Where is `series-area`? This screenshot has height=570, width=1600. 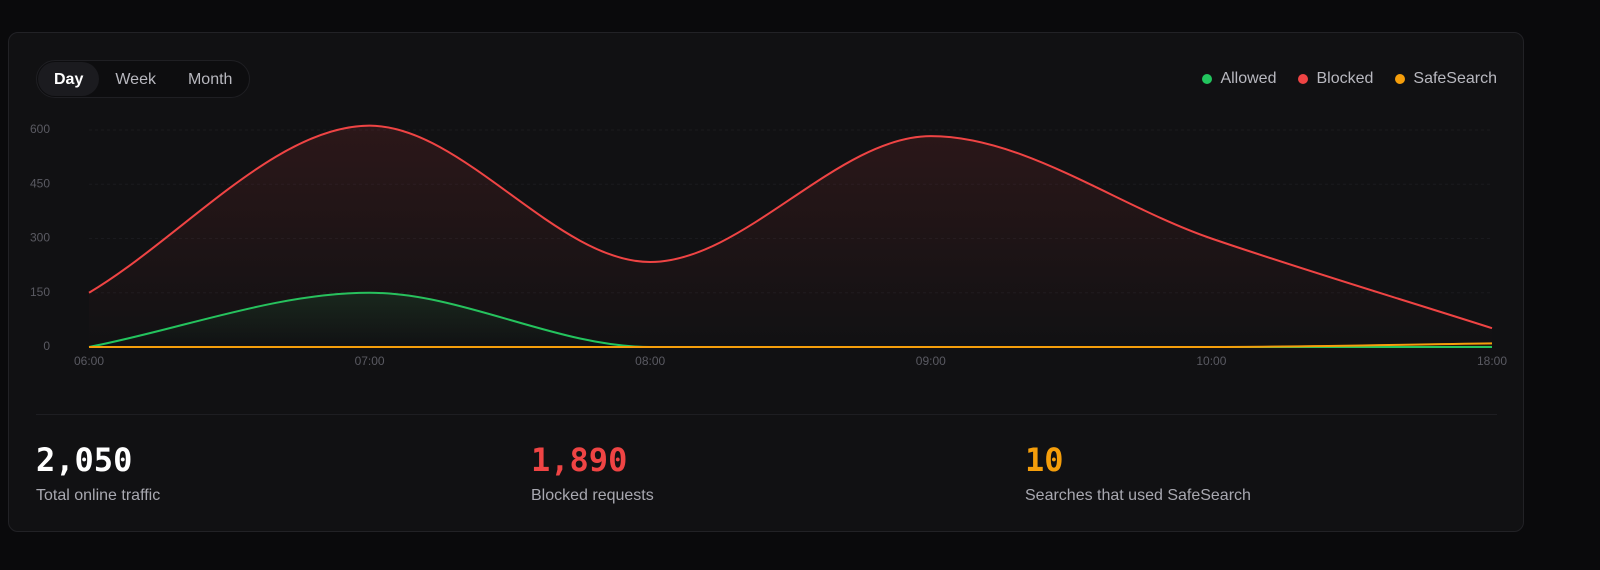 series-area is located at coordinates (790, 345).